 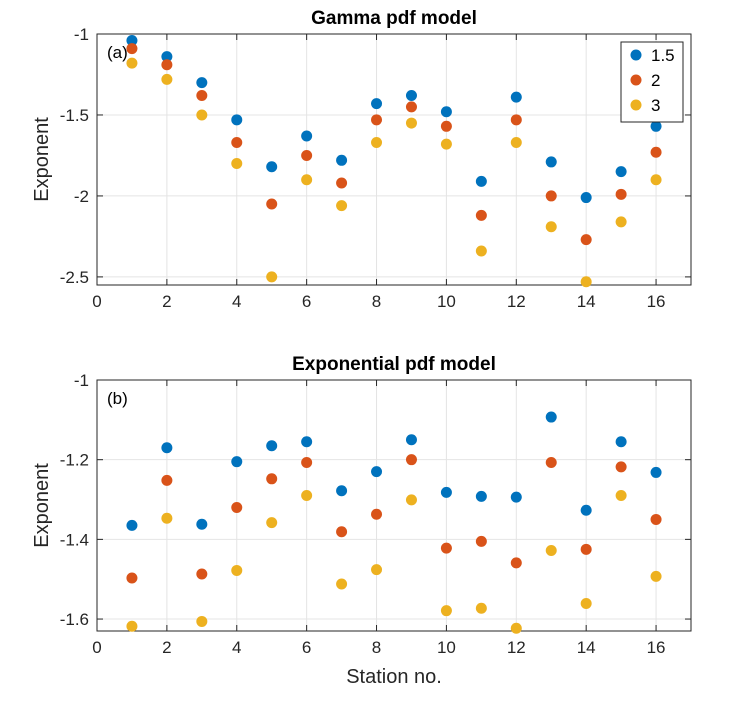 I want to click on y-axis-label: Exponent, so click(x=42, y=159).